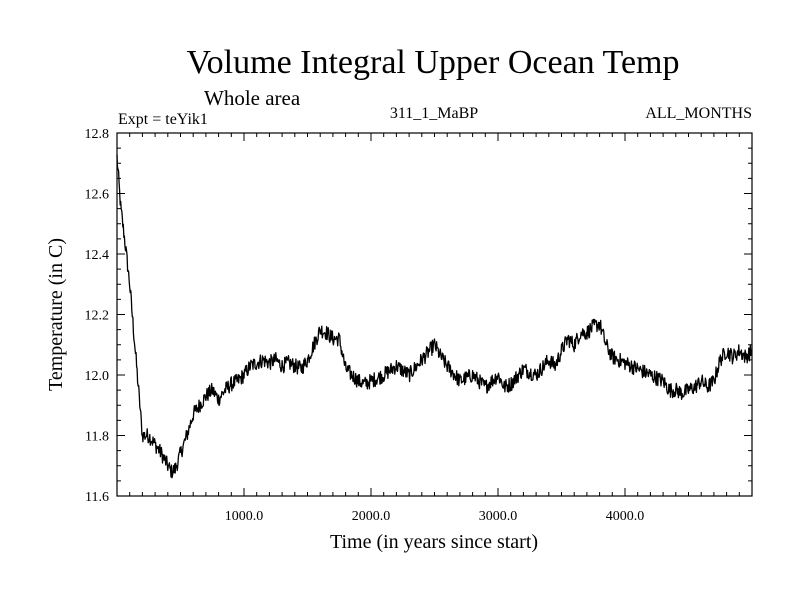 The image size is (800, 600). Describe the element at coordinates (698, 113) in the screenshot. I see `period-label: ALL_MONTHS` at that location.